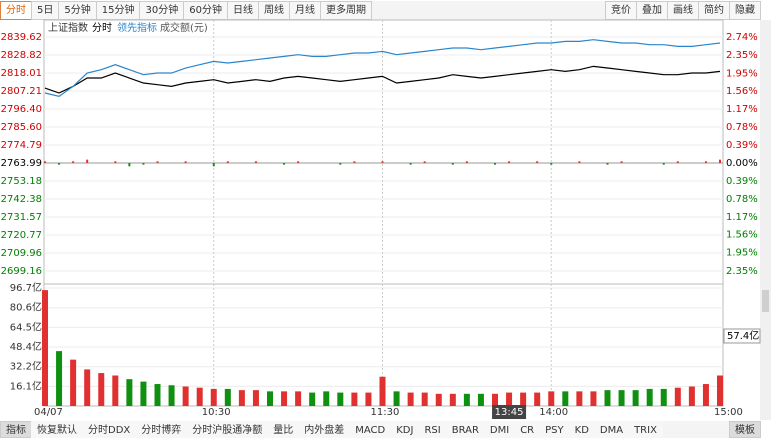 The height and width of the screenshot is (439, 772). Describe the element at coordinates (465, 429) in the screenshot. I see `indicator-tab: BRAR` at that location.